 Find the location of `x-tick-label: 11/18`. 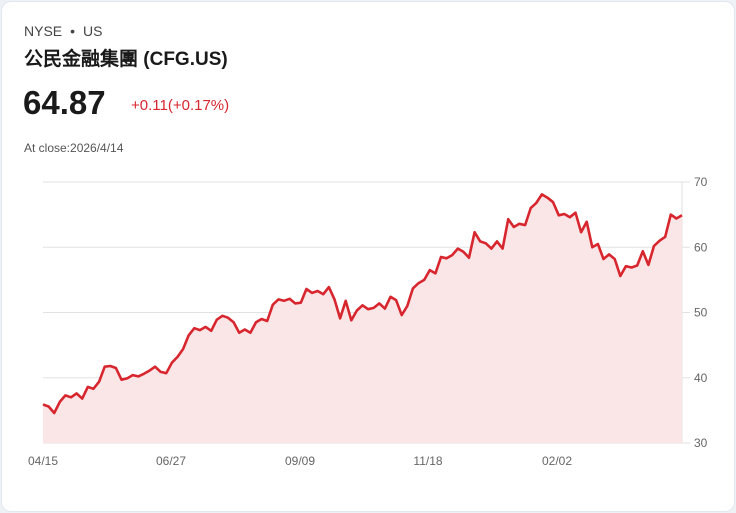

x-tick-label: 11/18 is located at coordinates (427, 461).